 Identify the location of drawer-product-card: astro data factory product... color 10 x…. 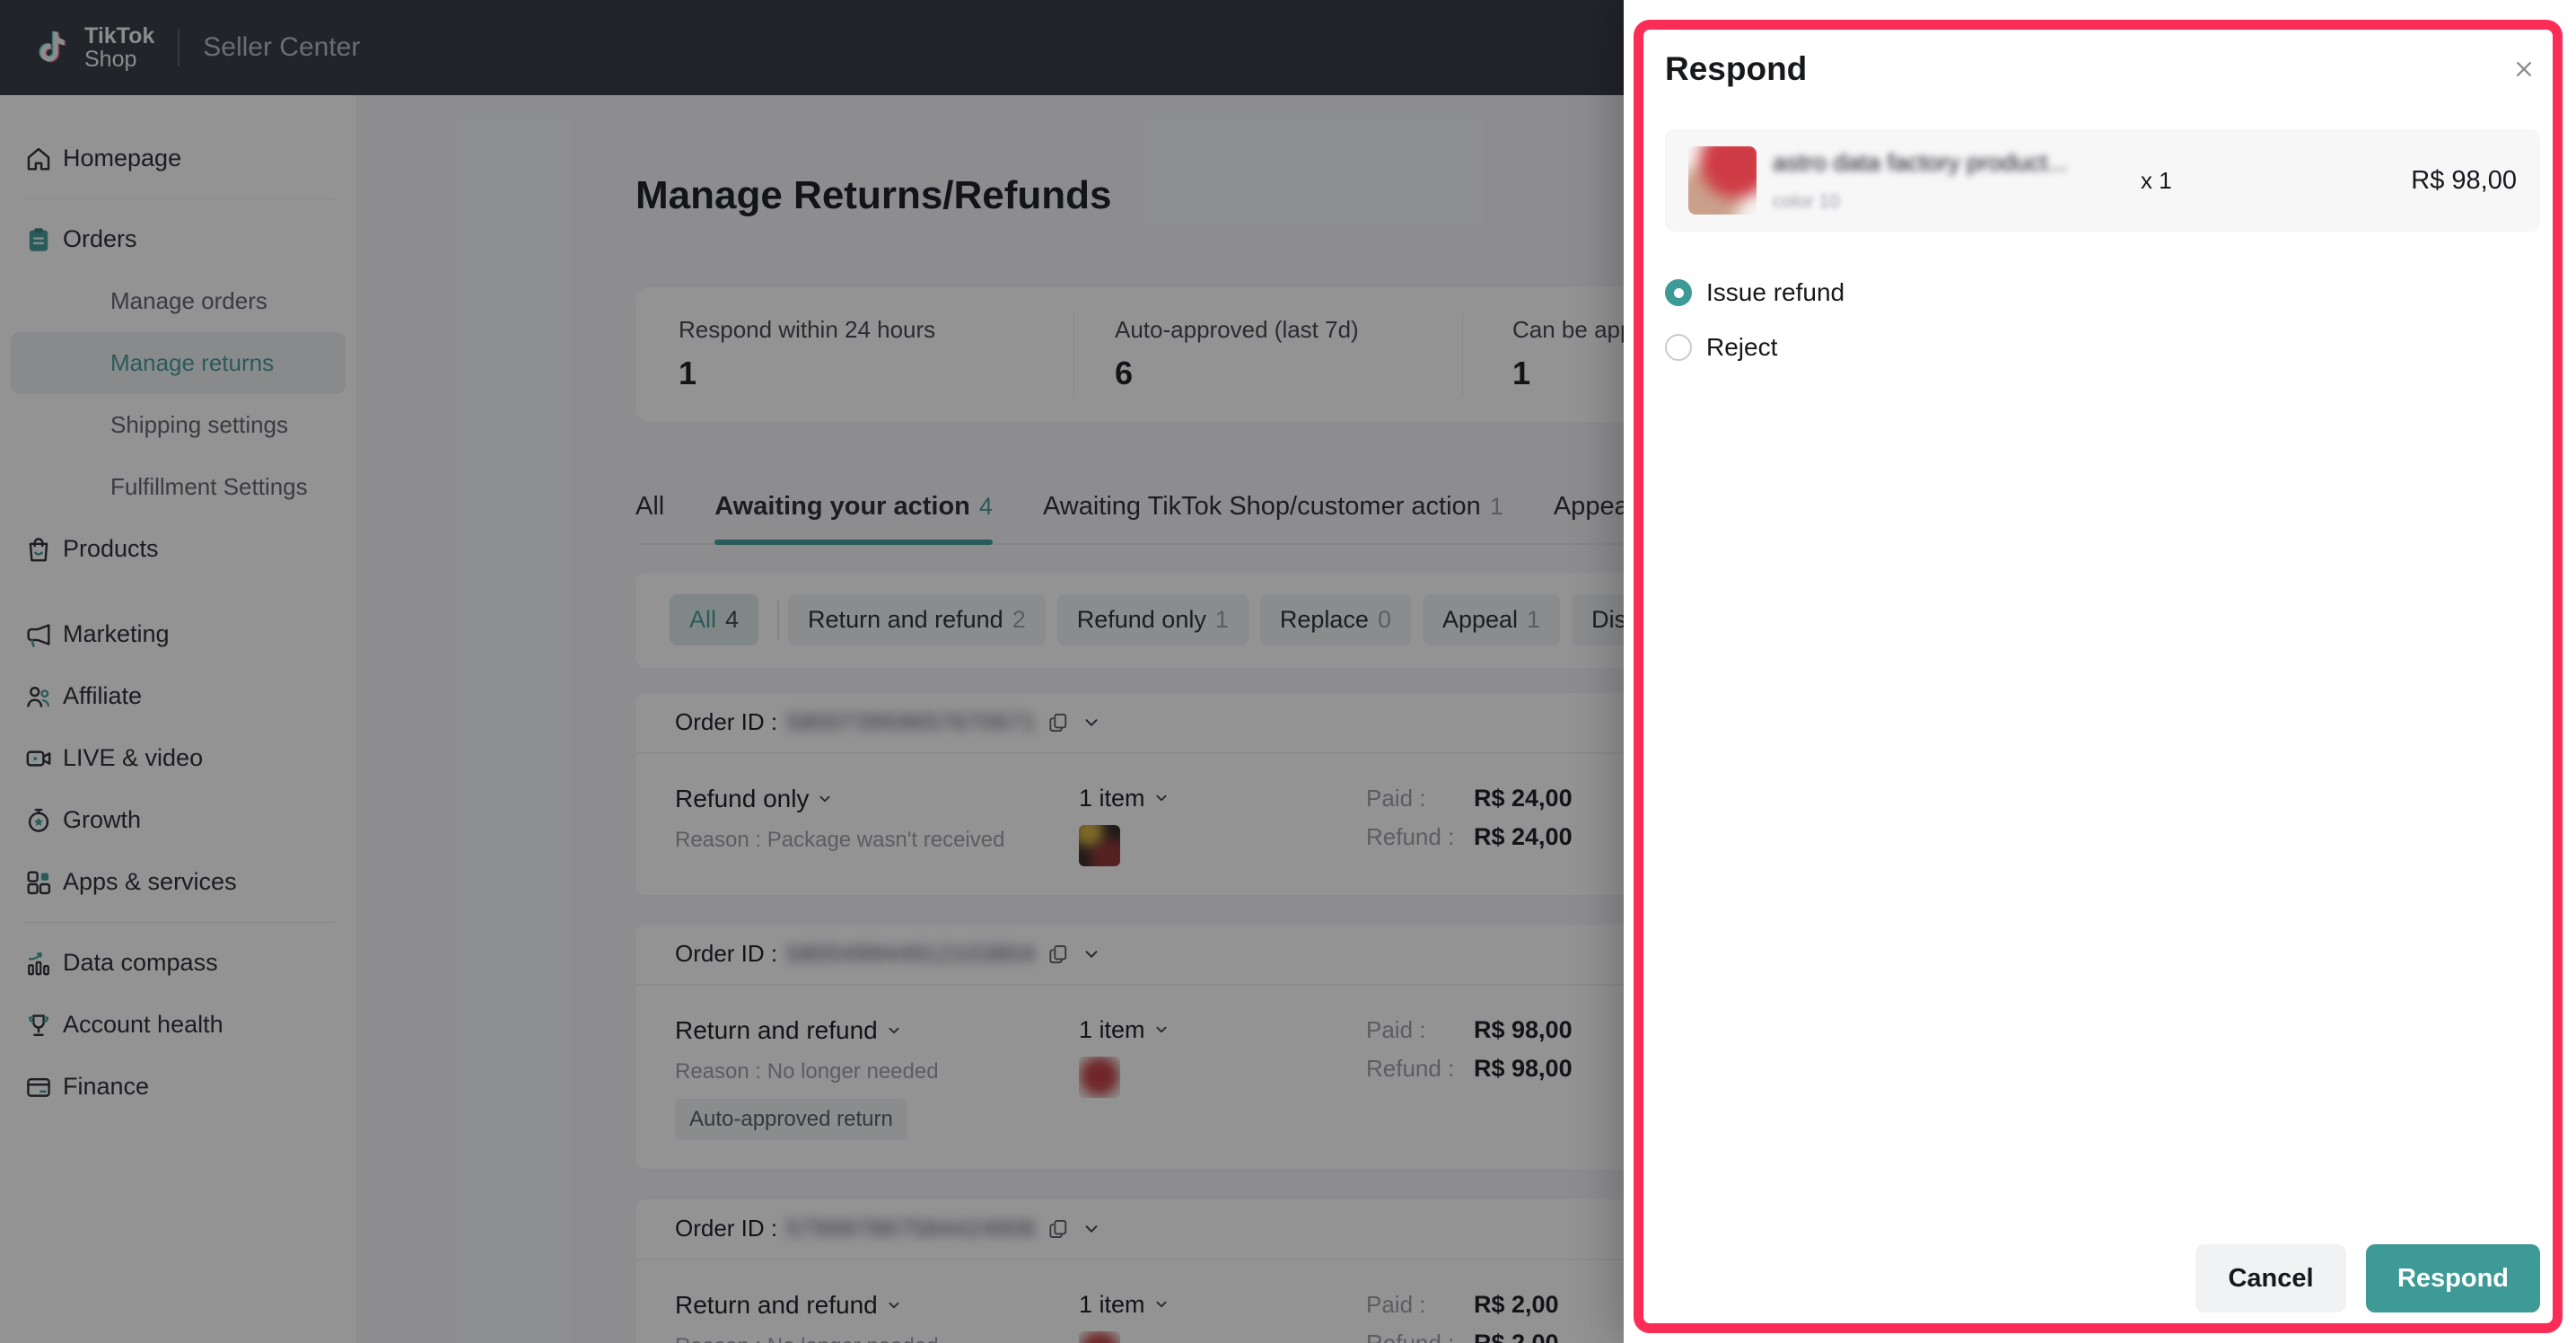
(2102, 180).